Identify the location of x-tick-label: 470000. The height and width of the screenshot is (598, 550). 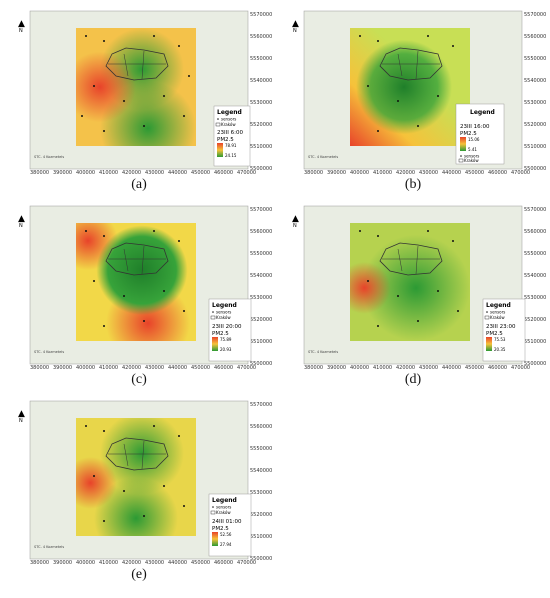
(246, 173).